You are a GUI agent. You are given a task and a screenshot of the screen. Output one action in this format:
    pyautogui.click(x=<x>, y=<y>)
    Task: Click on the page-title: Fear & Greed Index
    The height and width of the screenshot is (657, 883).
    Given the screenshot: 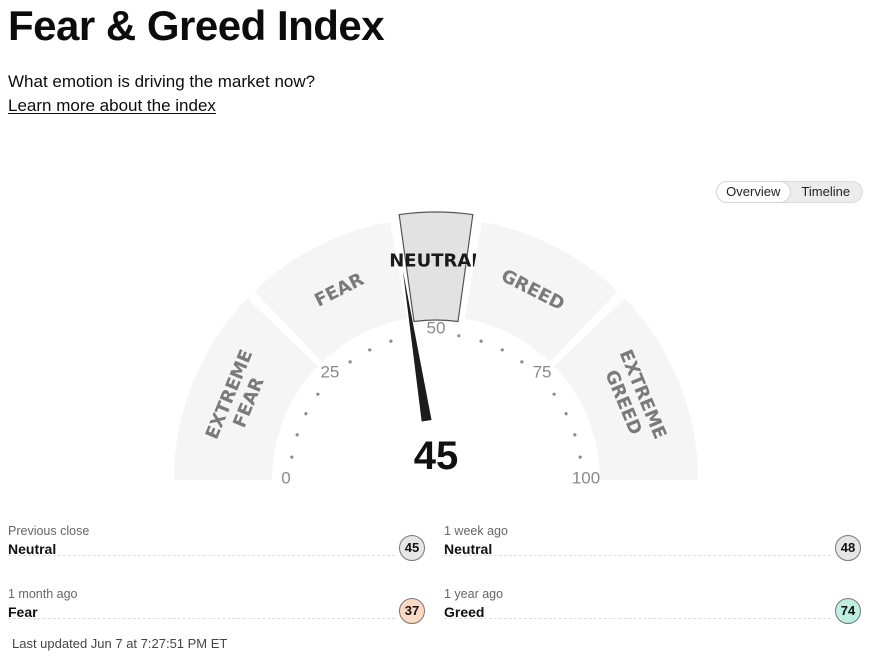 What is the action you would take?
    pyautogui.click(x=196, y=25)
    